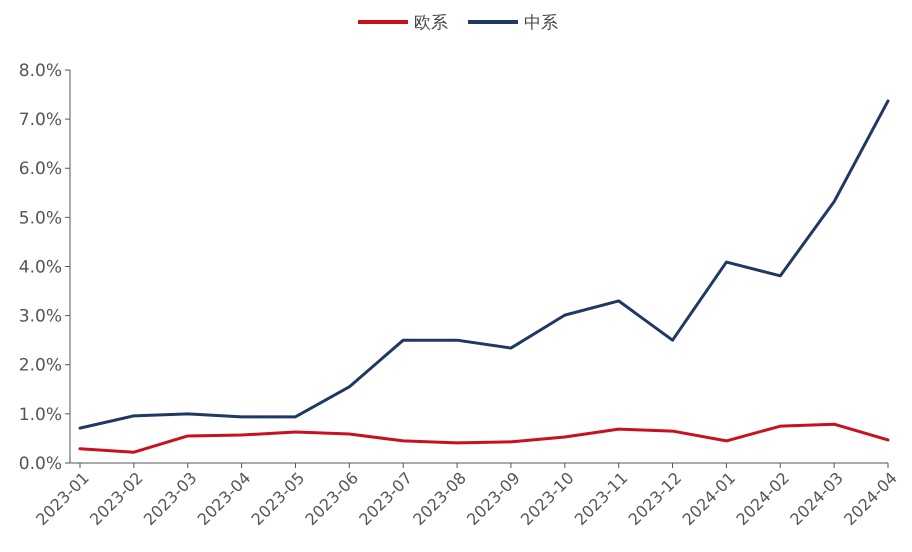 The image size is (912, 552). I want to click on y-tick-label: 8.0%, so click(40, 70).